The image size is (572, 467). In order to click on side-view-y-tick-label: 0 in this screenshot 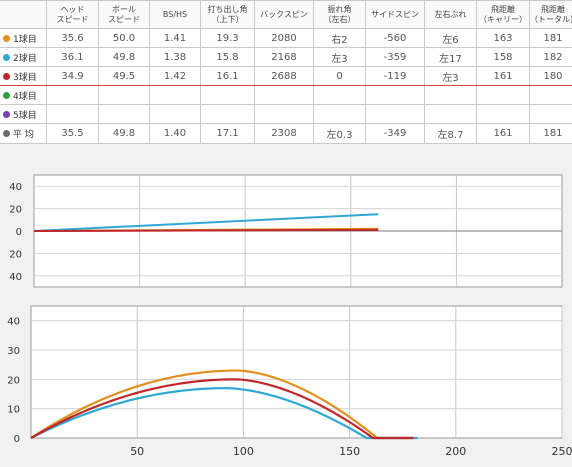, I will do `click(17, 439)`.